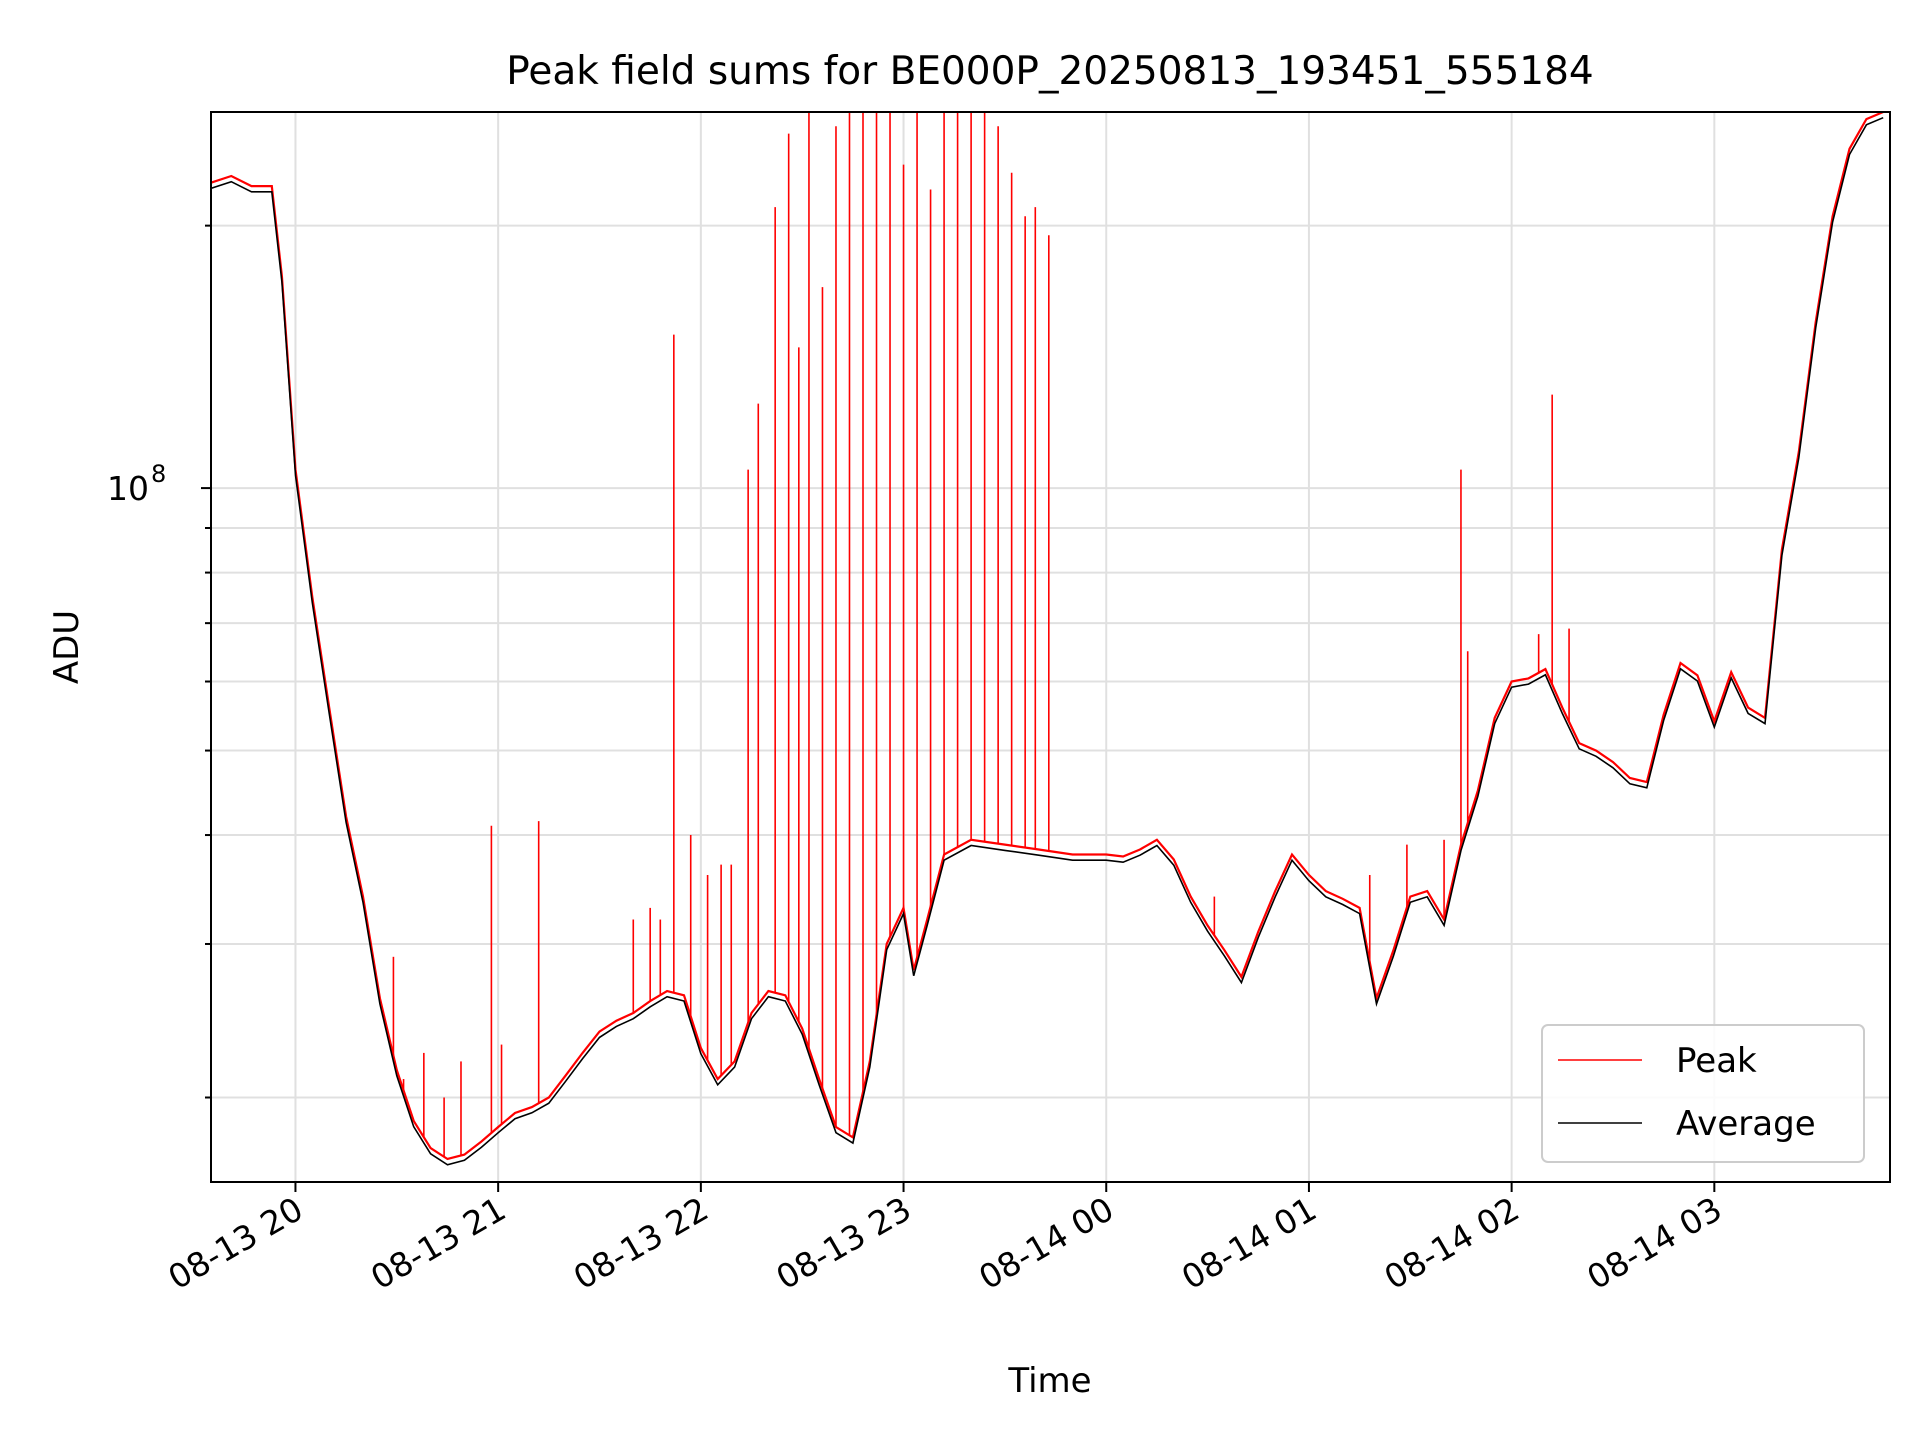 This screenshot has width=1920, height=1440. What do you see at coordinates (1049, 1381) in the screenshot?
I see `x-axis-label: Time` at bounding box center [1049, 1381].